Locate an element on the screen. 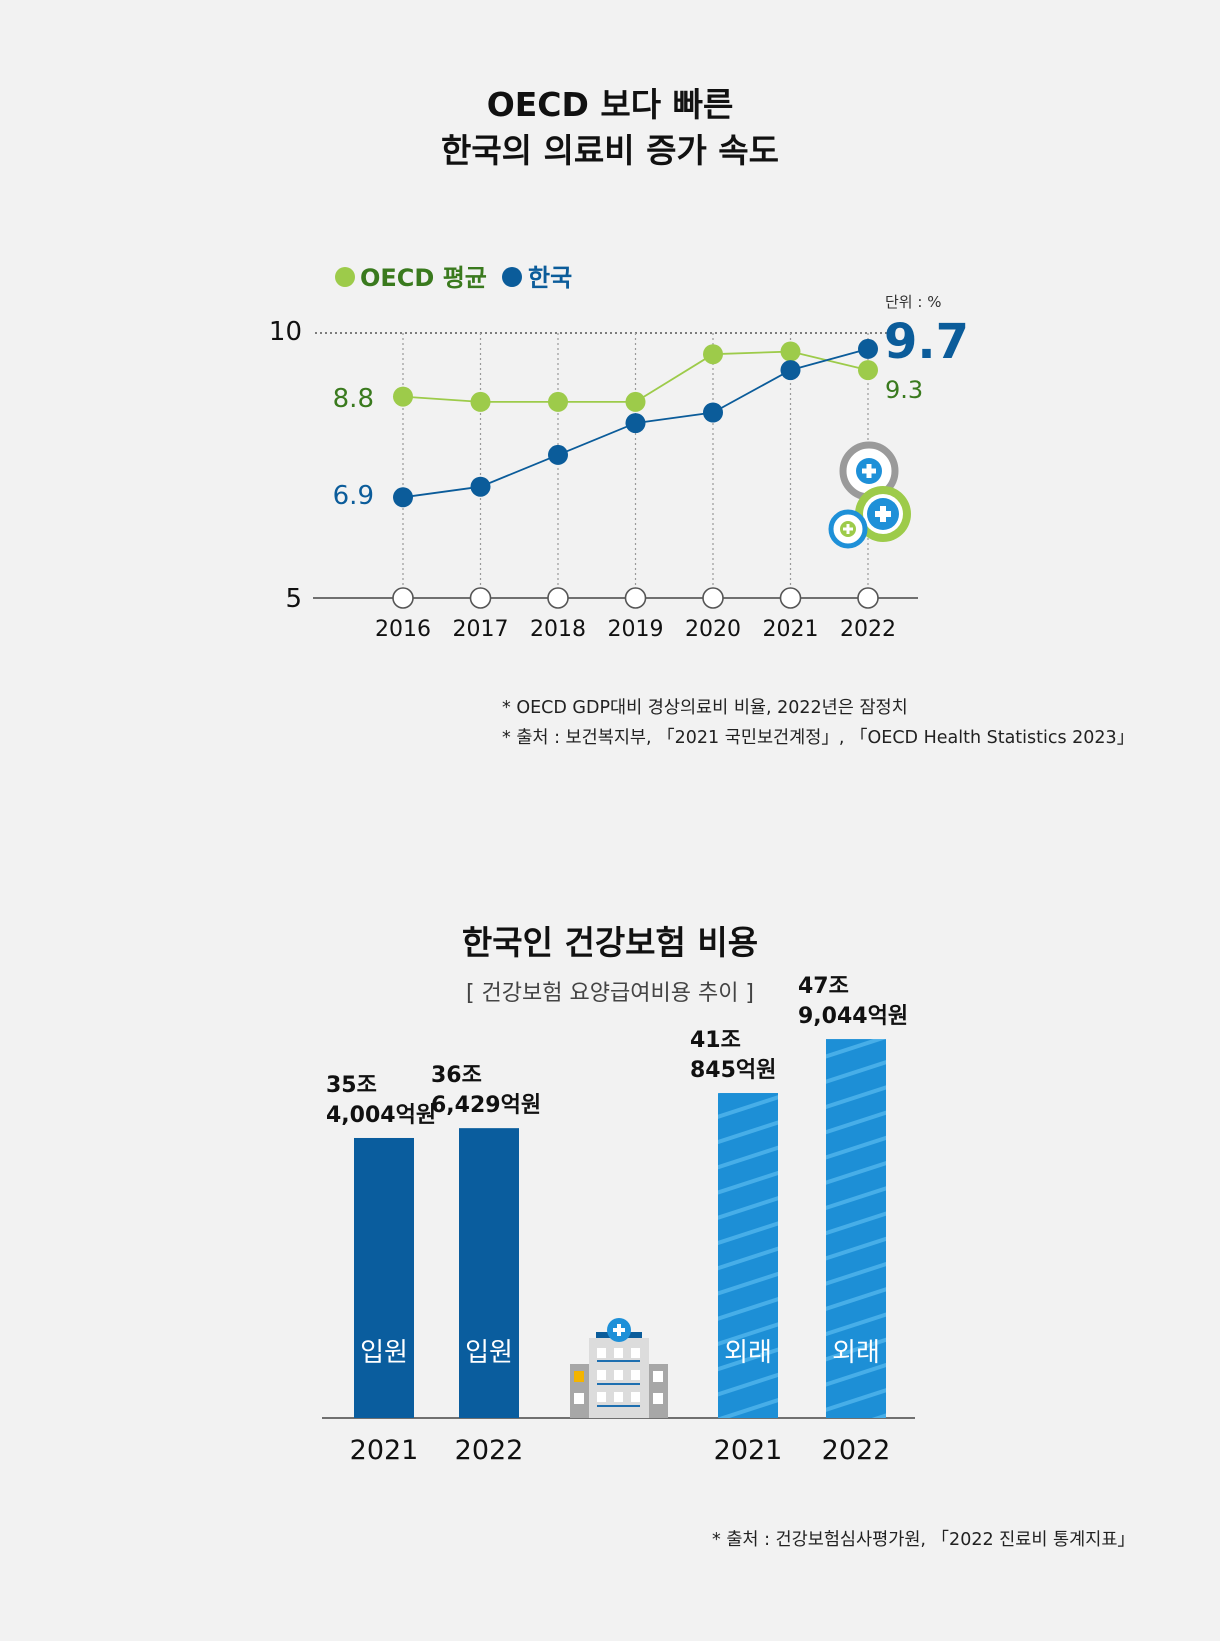 This screenshot has width=1220, height=1641. bar-value-label-line2: 6,429억원 is located at coordinates (486, 1105).